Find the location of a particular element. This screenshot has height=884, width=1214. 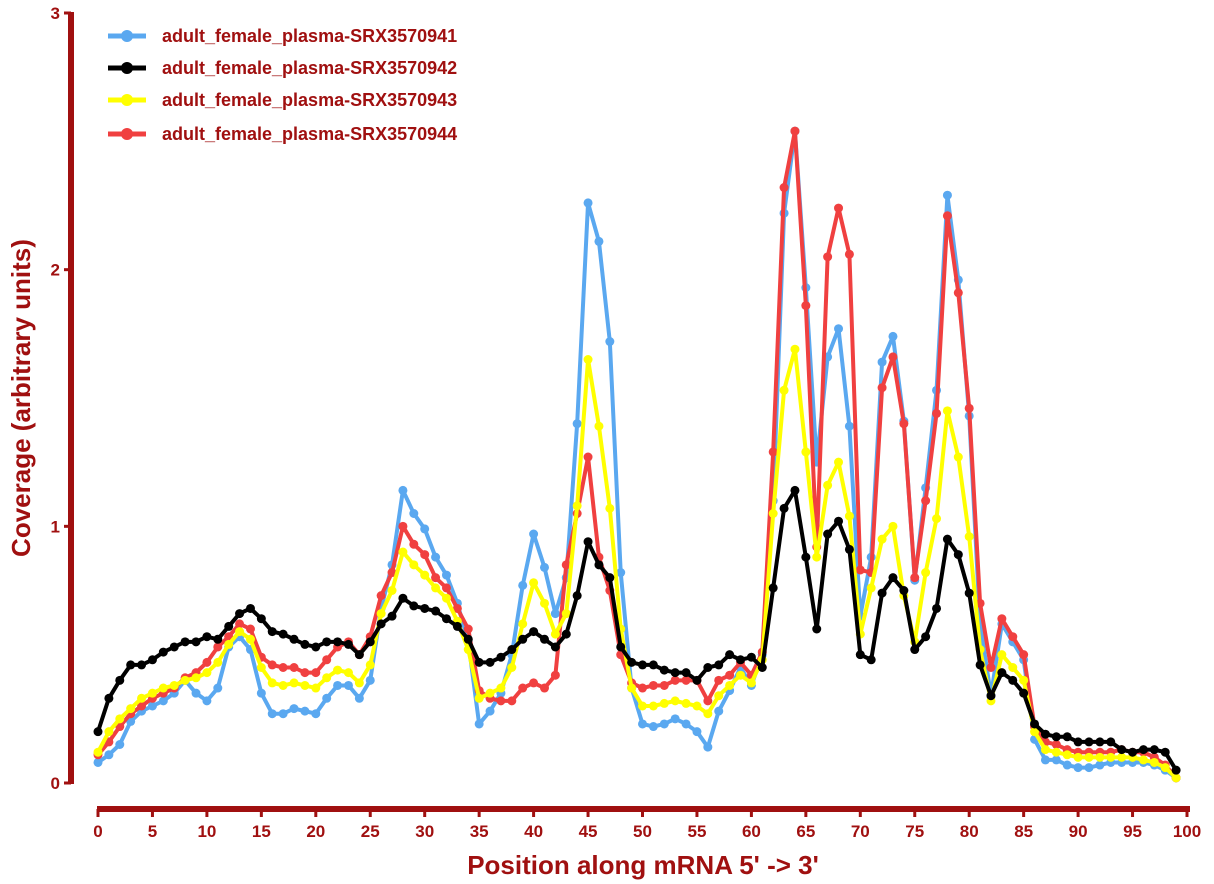

x-tick-label: 60 is located at coordinates (751, 831).